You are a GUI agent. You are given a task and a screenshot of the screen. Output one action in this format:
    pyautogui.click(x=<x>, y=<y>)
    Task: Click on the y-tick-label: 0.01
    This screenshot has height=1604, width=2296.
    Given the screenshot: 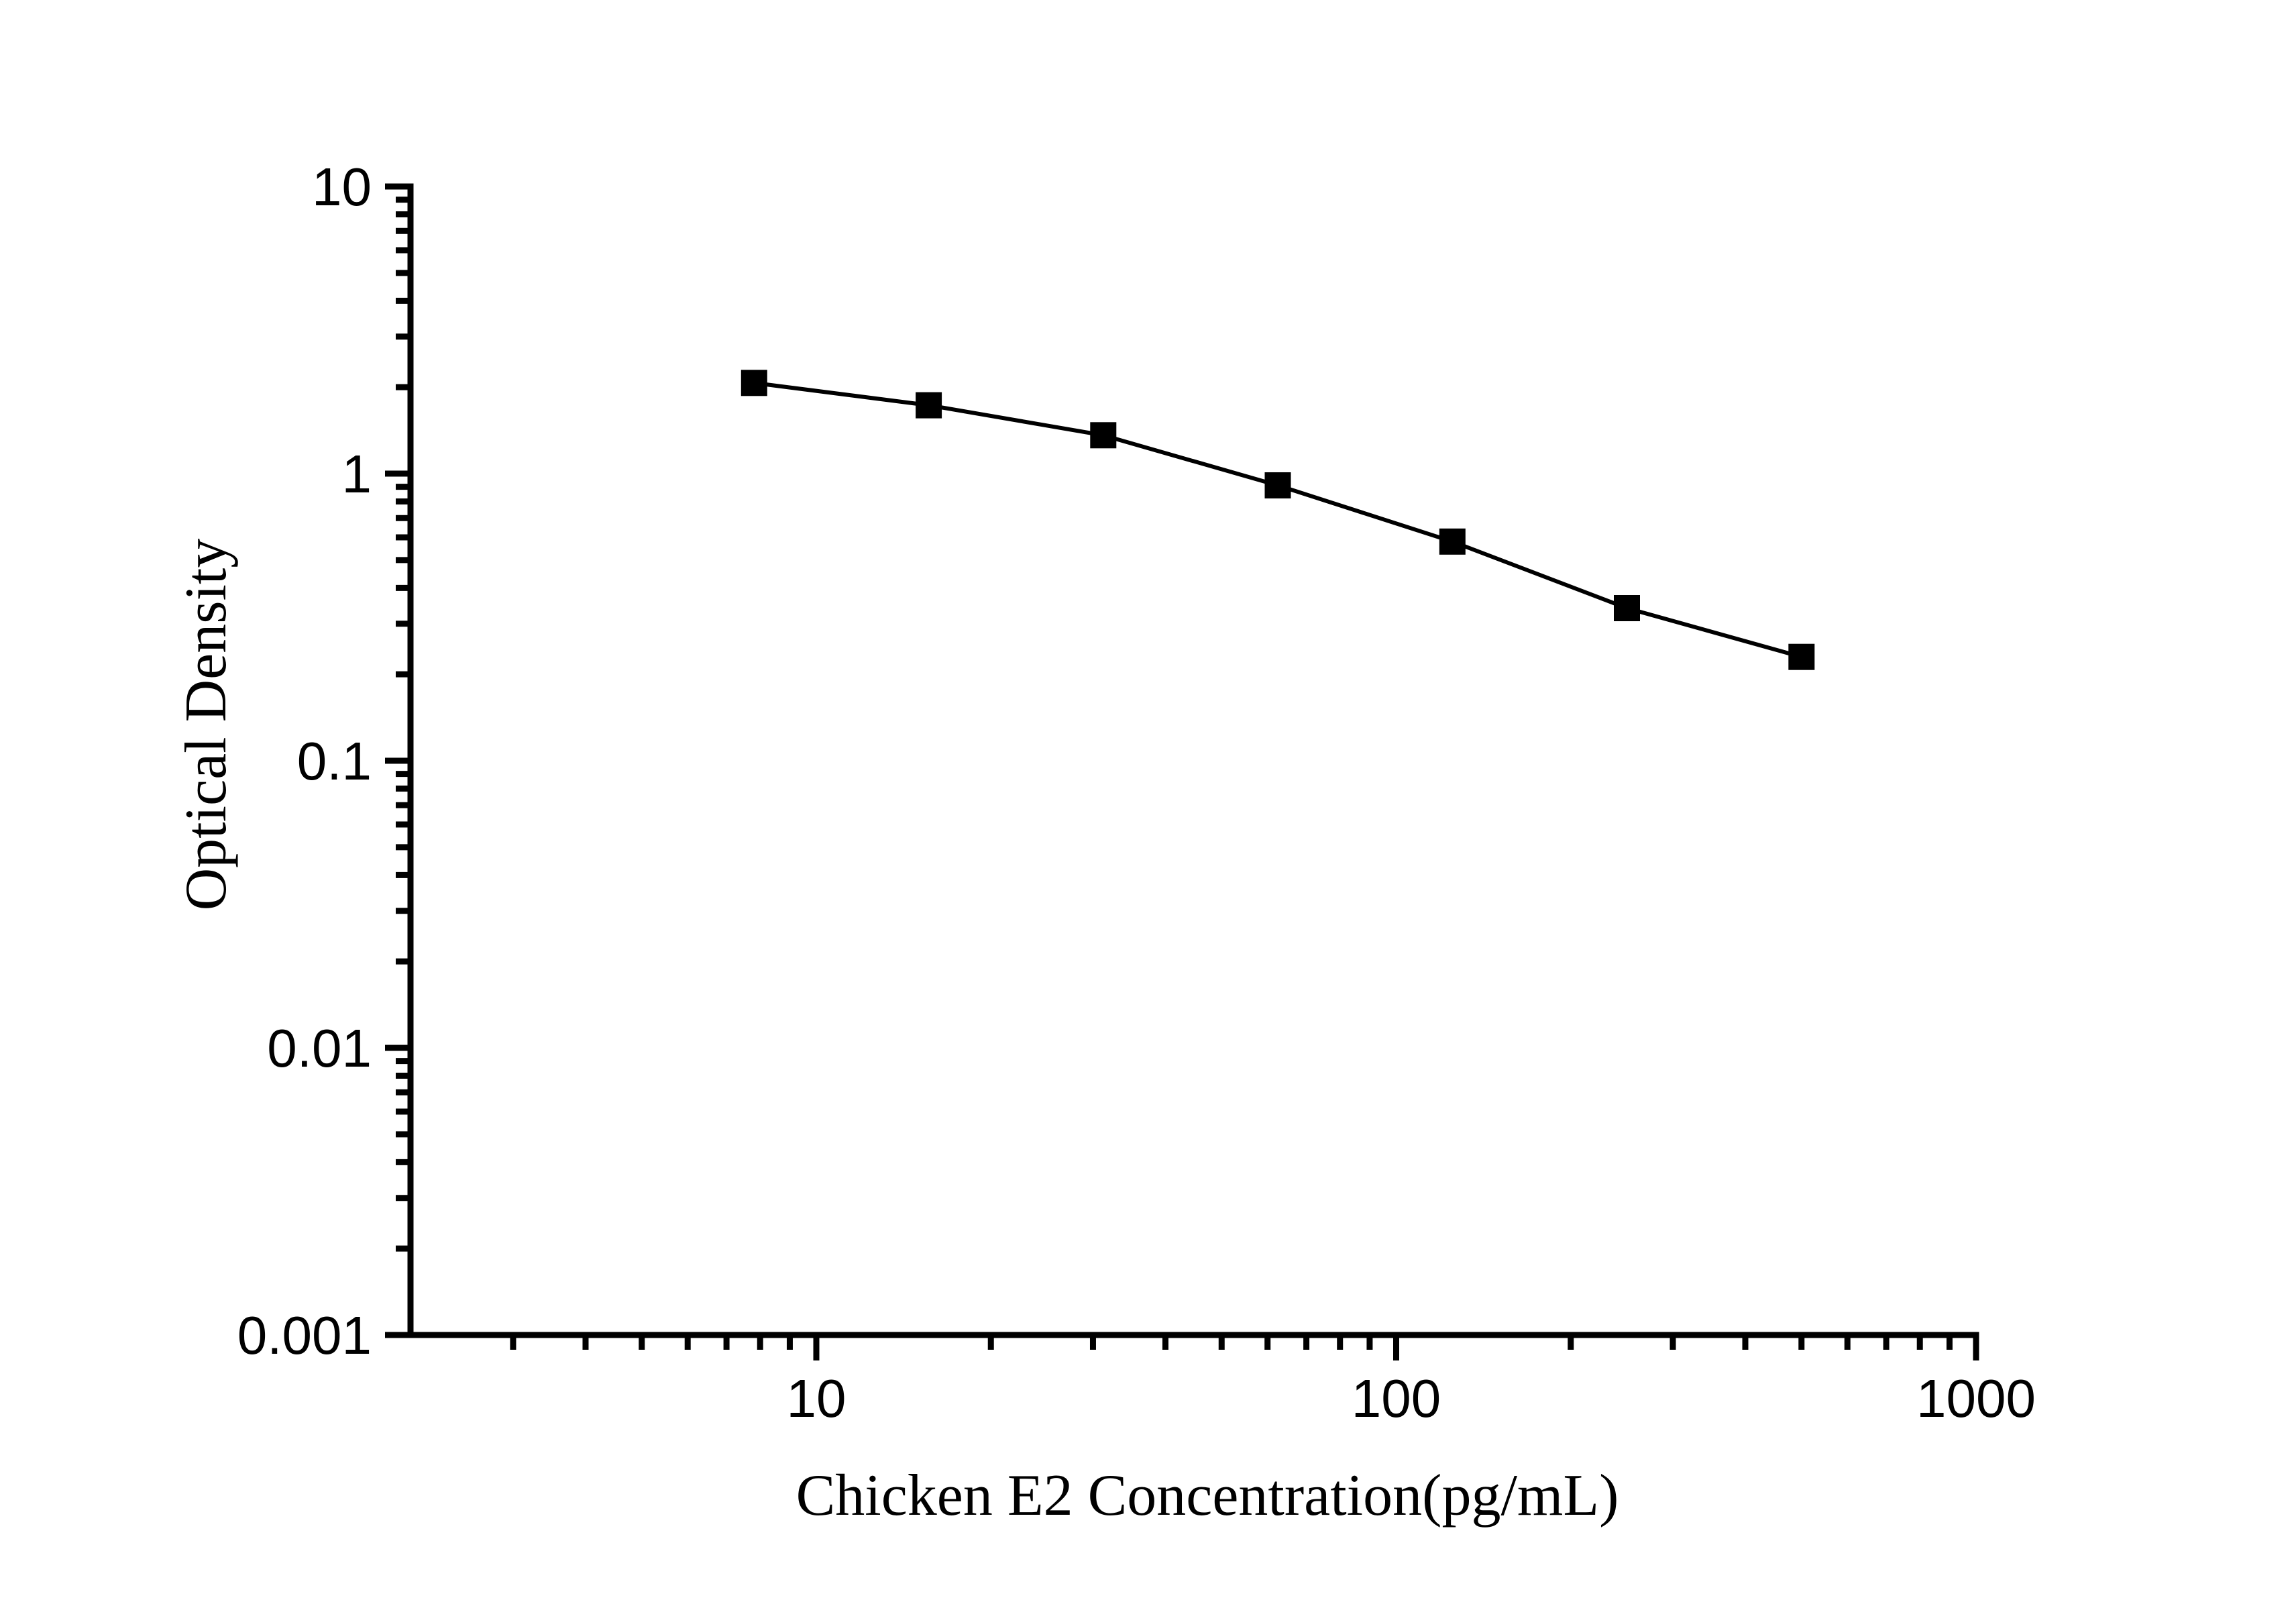 What is the action you would take?
    pyautogui.click(x=319, y=1048)
    